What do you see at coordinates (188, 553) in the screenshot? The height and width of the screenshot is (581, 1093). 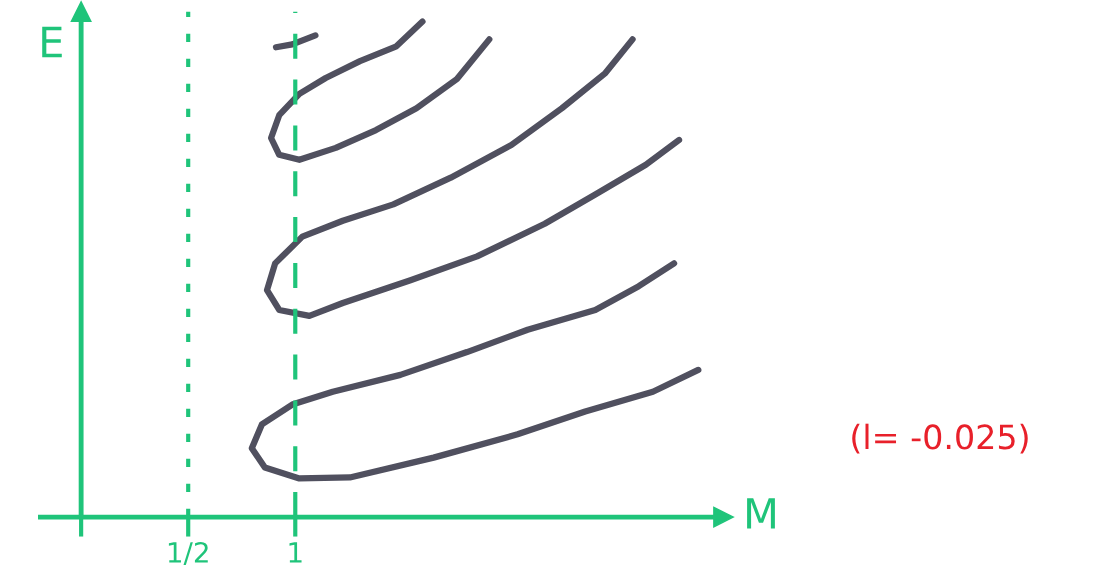 I see `x-tick-label: 1/2` at bounding box center [188, 553].